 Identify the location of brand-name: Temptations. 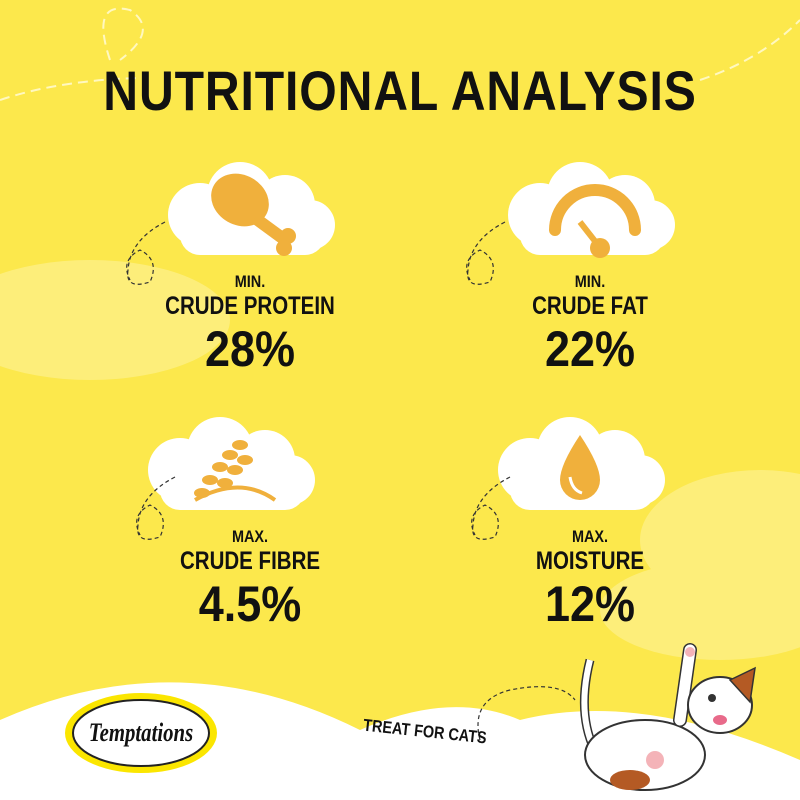
(141, 732).